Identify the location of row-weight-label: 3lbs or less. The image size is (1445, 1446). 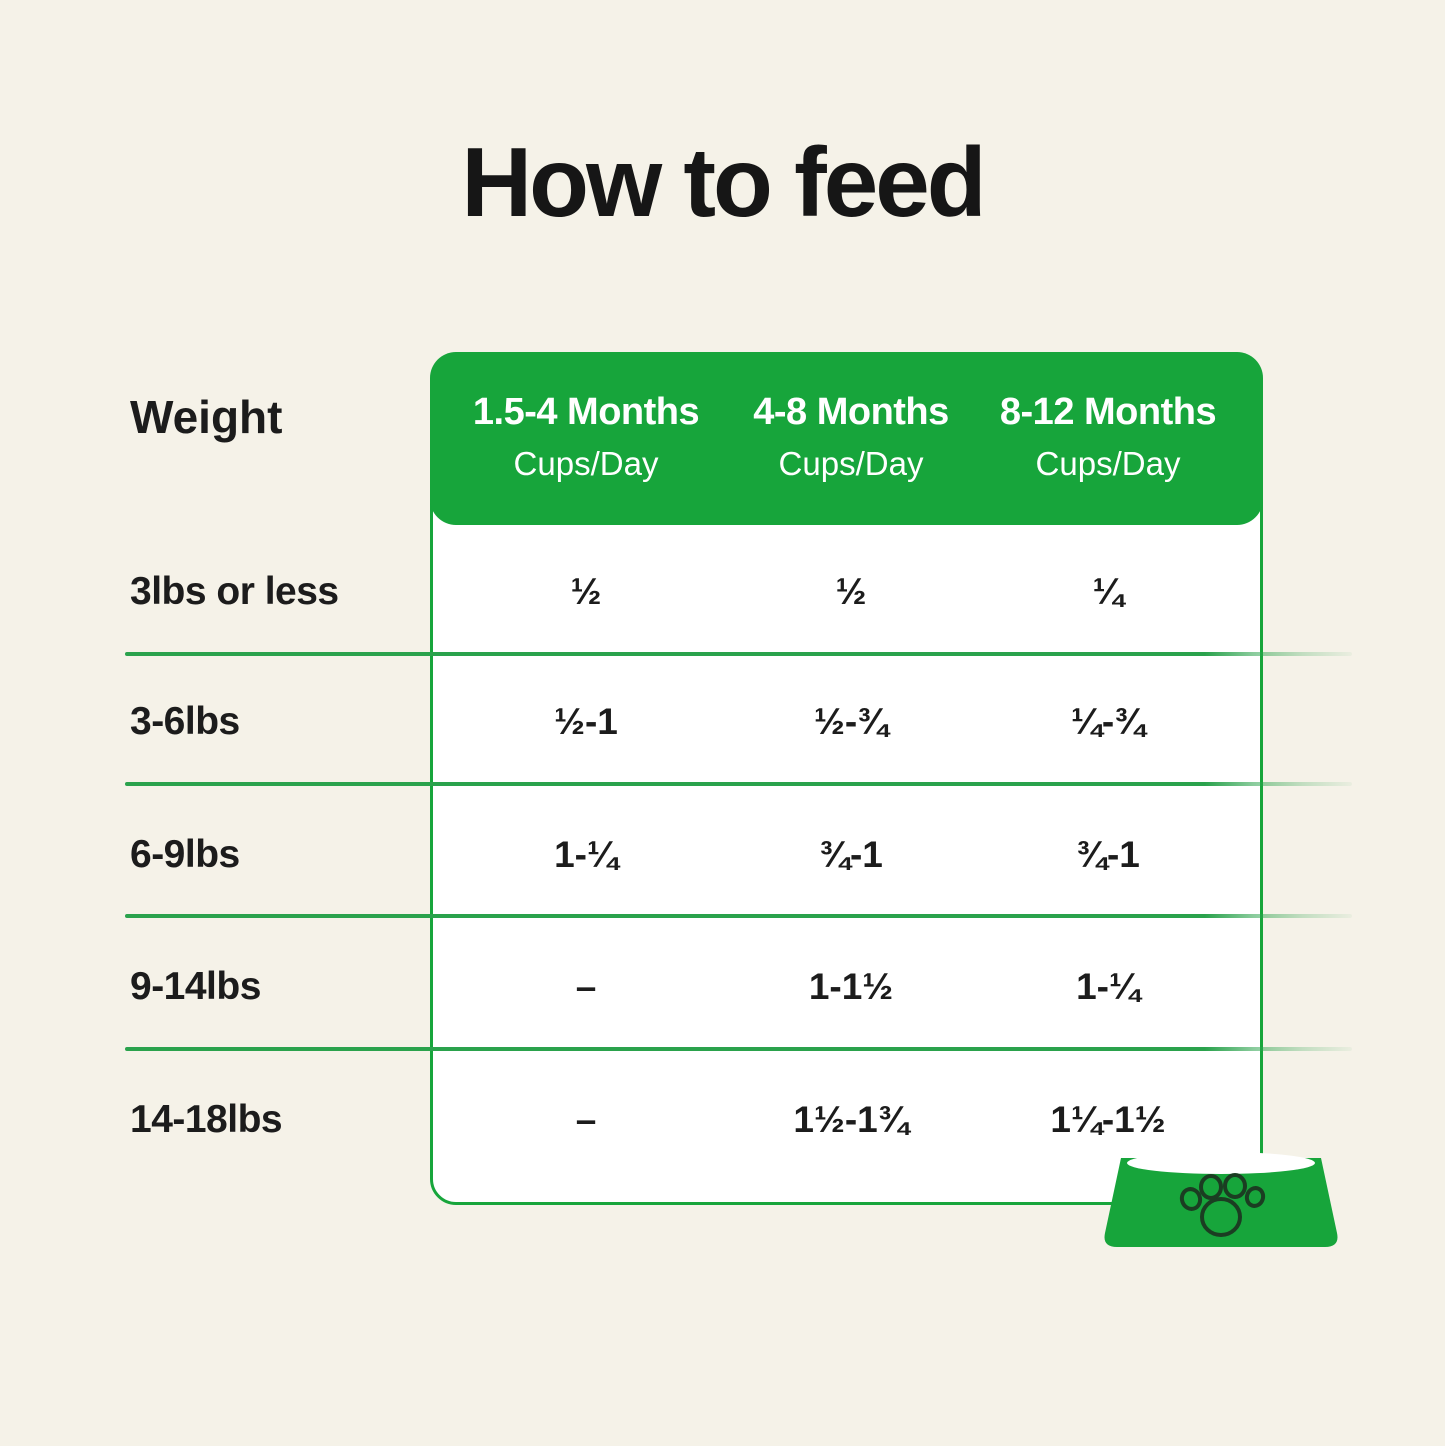
(234, 591).